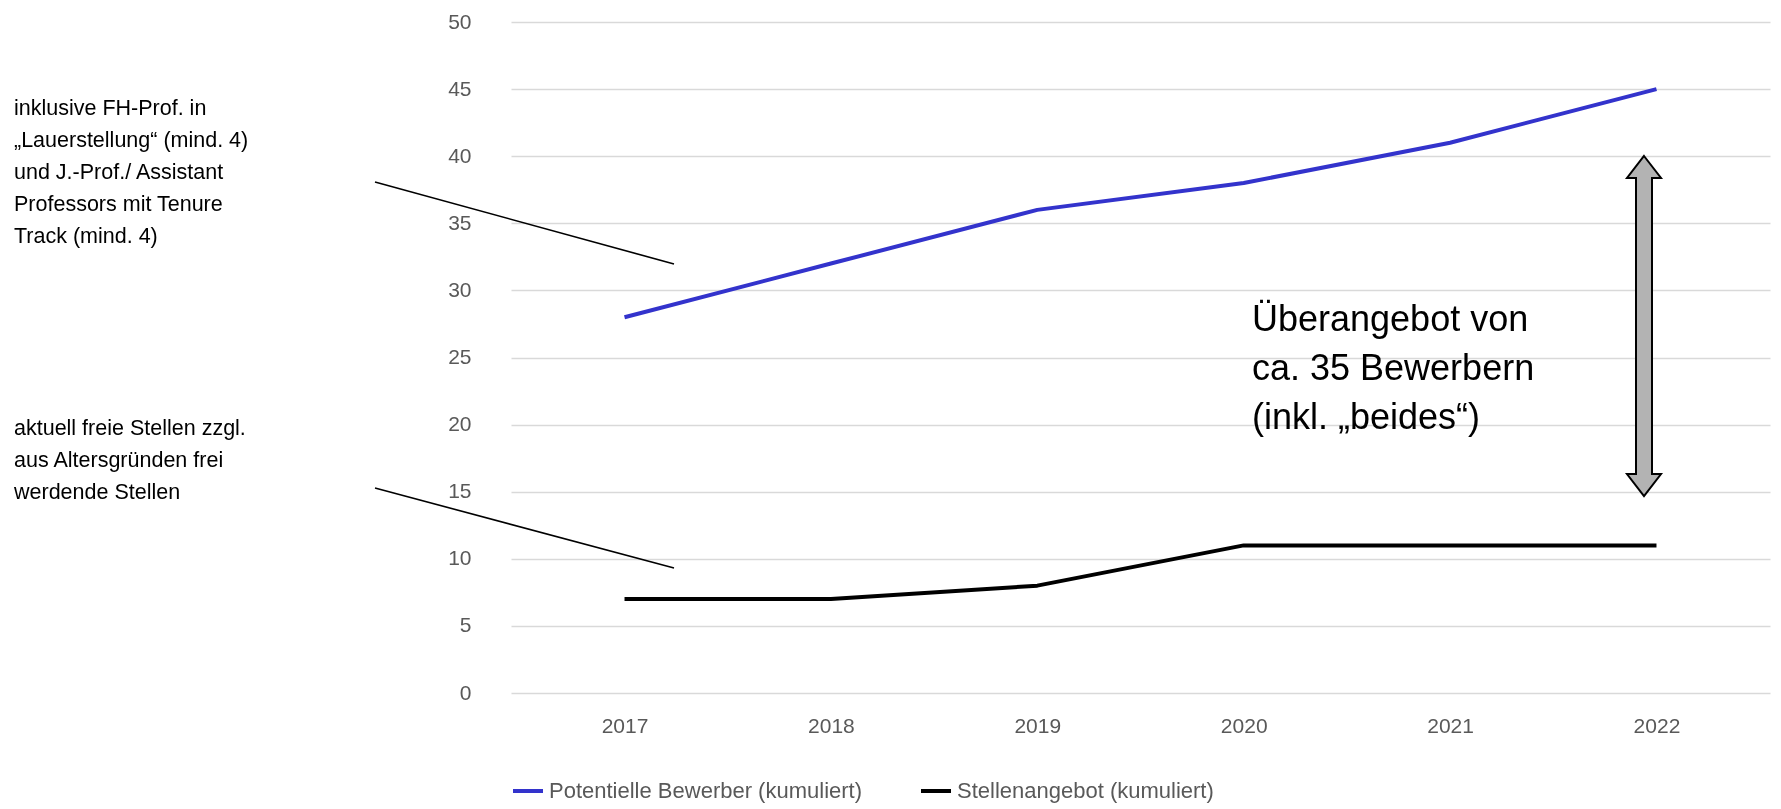  I want to click on y-tick-label: 45, so click(460, 88).